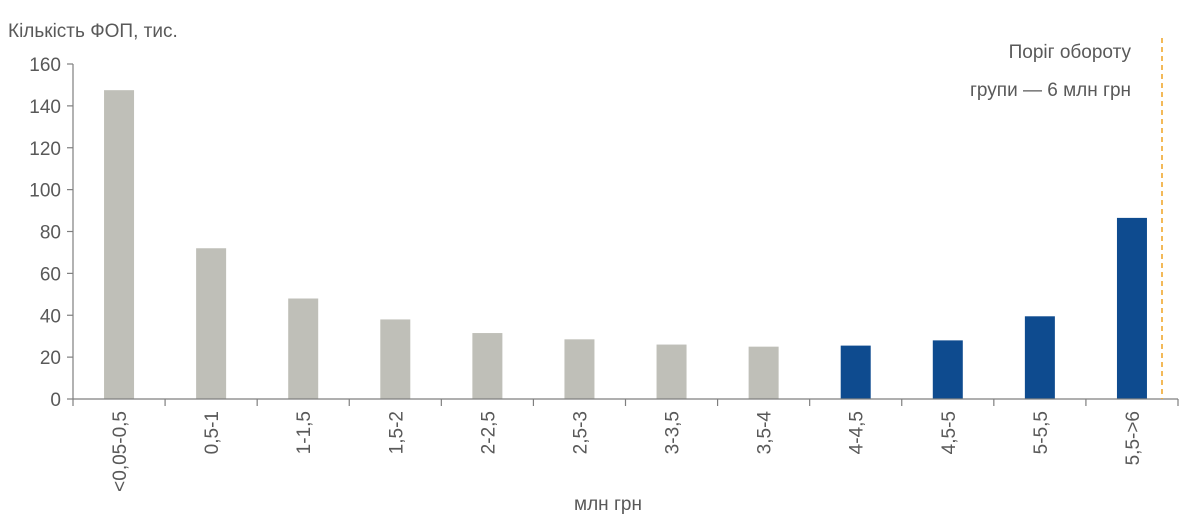 The height and width of the screenshot is (518, 1198). I want to click on x-tick-label: 3-3,5, so click(673, 432).